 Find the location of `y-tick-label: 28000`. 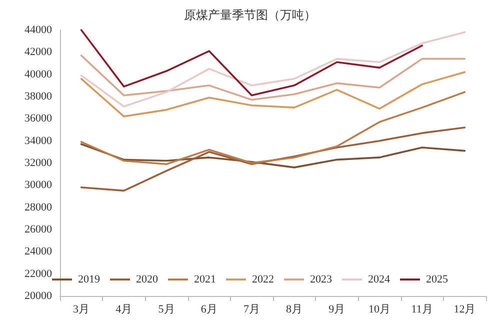

y-tick-label: 28000 is located at coordinates (38, 207).